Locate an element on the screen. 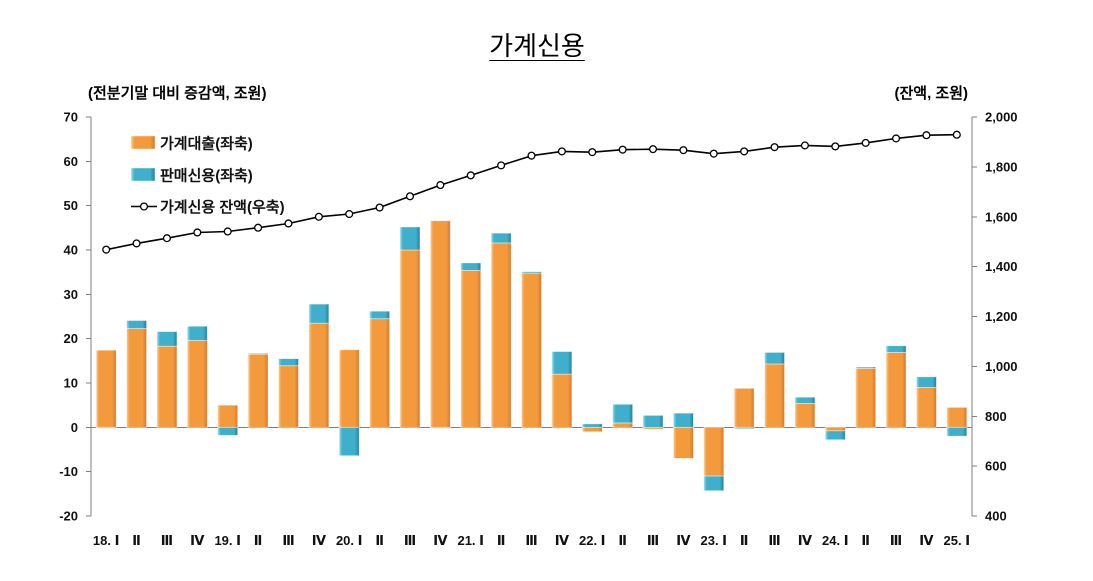  left-y-tick-label: -20 is located at coordinates (68, 516).